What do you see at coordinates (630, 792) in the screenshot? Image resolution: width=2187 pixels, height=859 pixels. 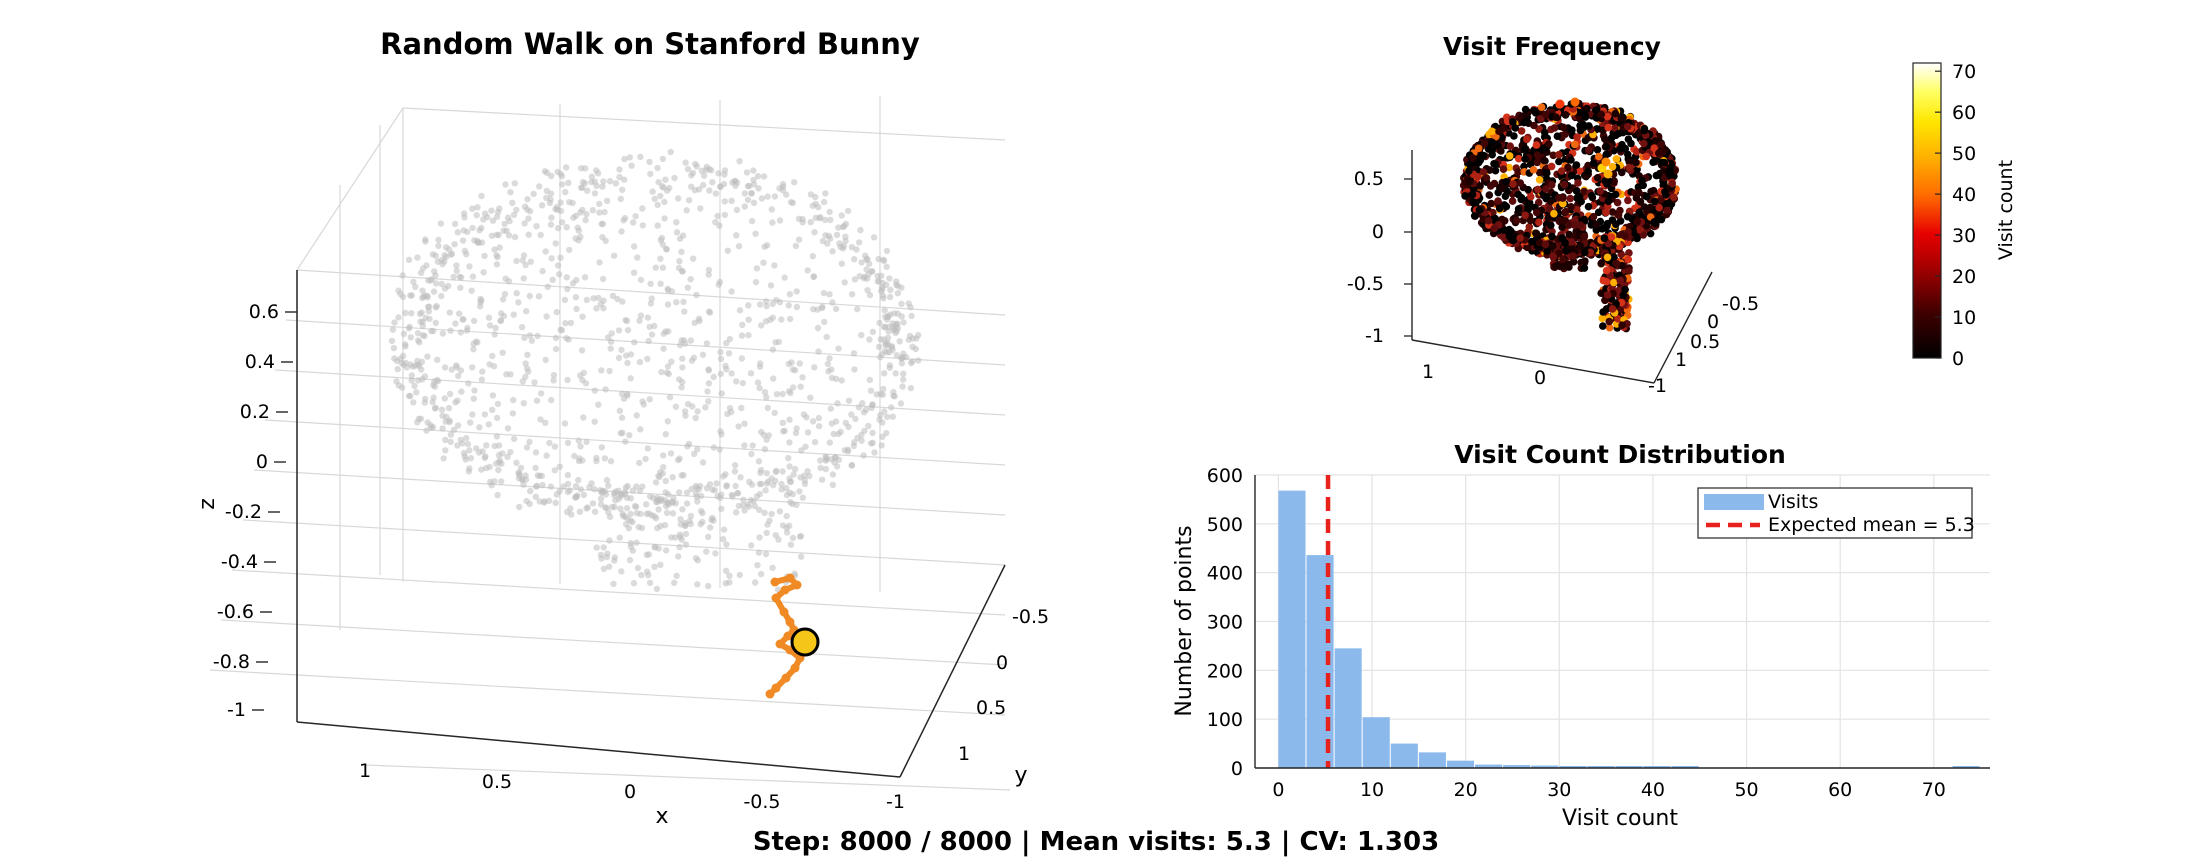 I see `walk3d-x-tick: 0` at bounding box center [630, 792].